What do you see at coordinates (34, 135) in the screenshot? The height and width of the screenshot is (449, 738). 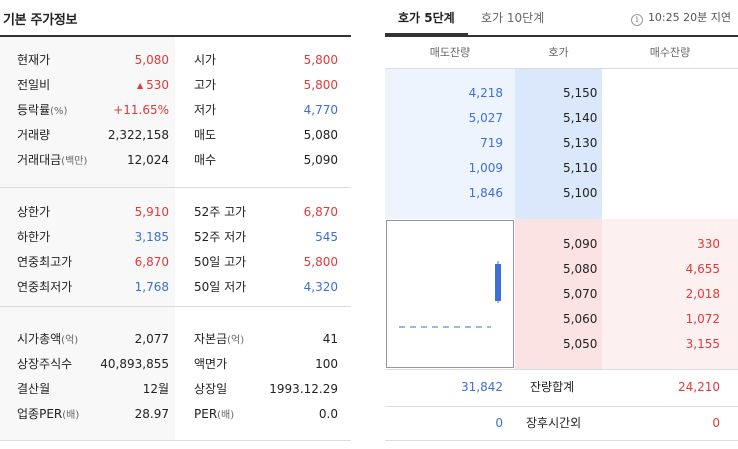 I see `volume-label: 거래량` at bounding box center [34, 135].